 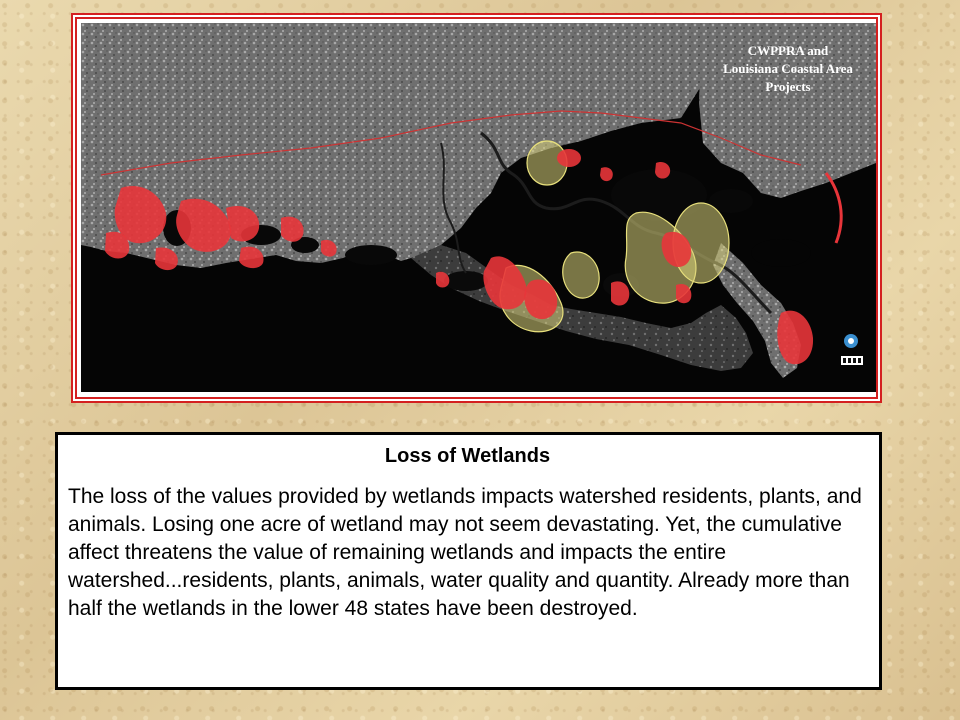 I want to click on lake-pontchartrain, so click(x=659, y=195).